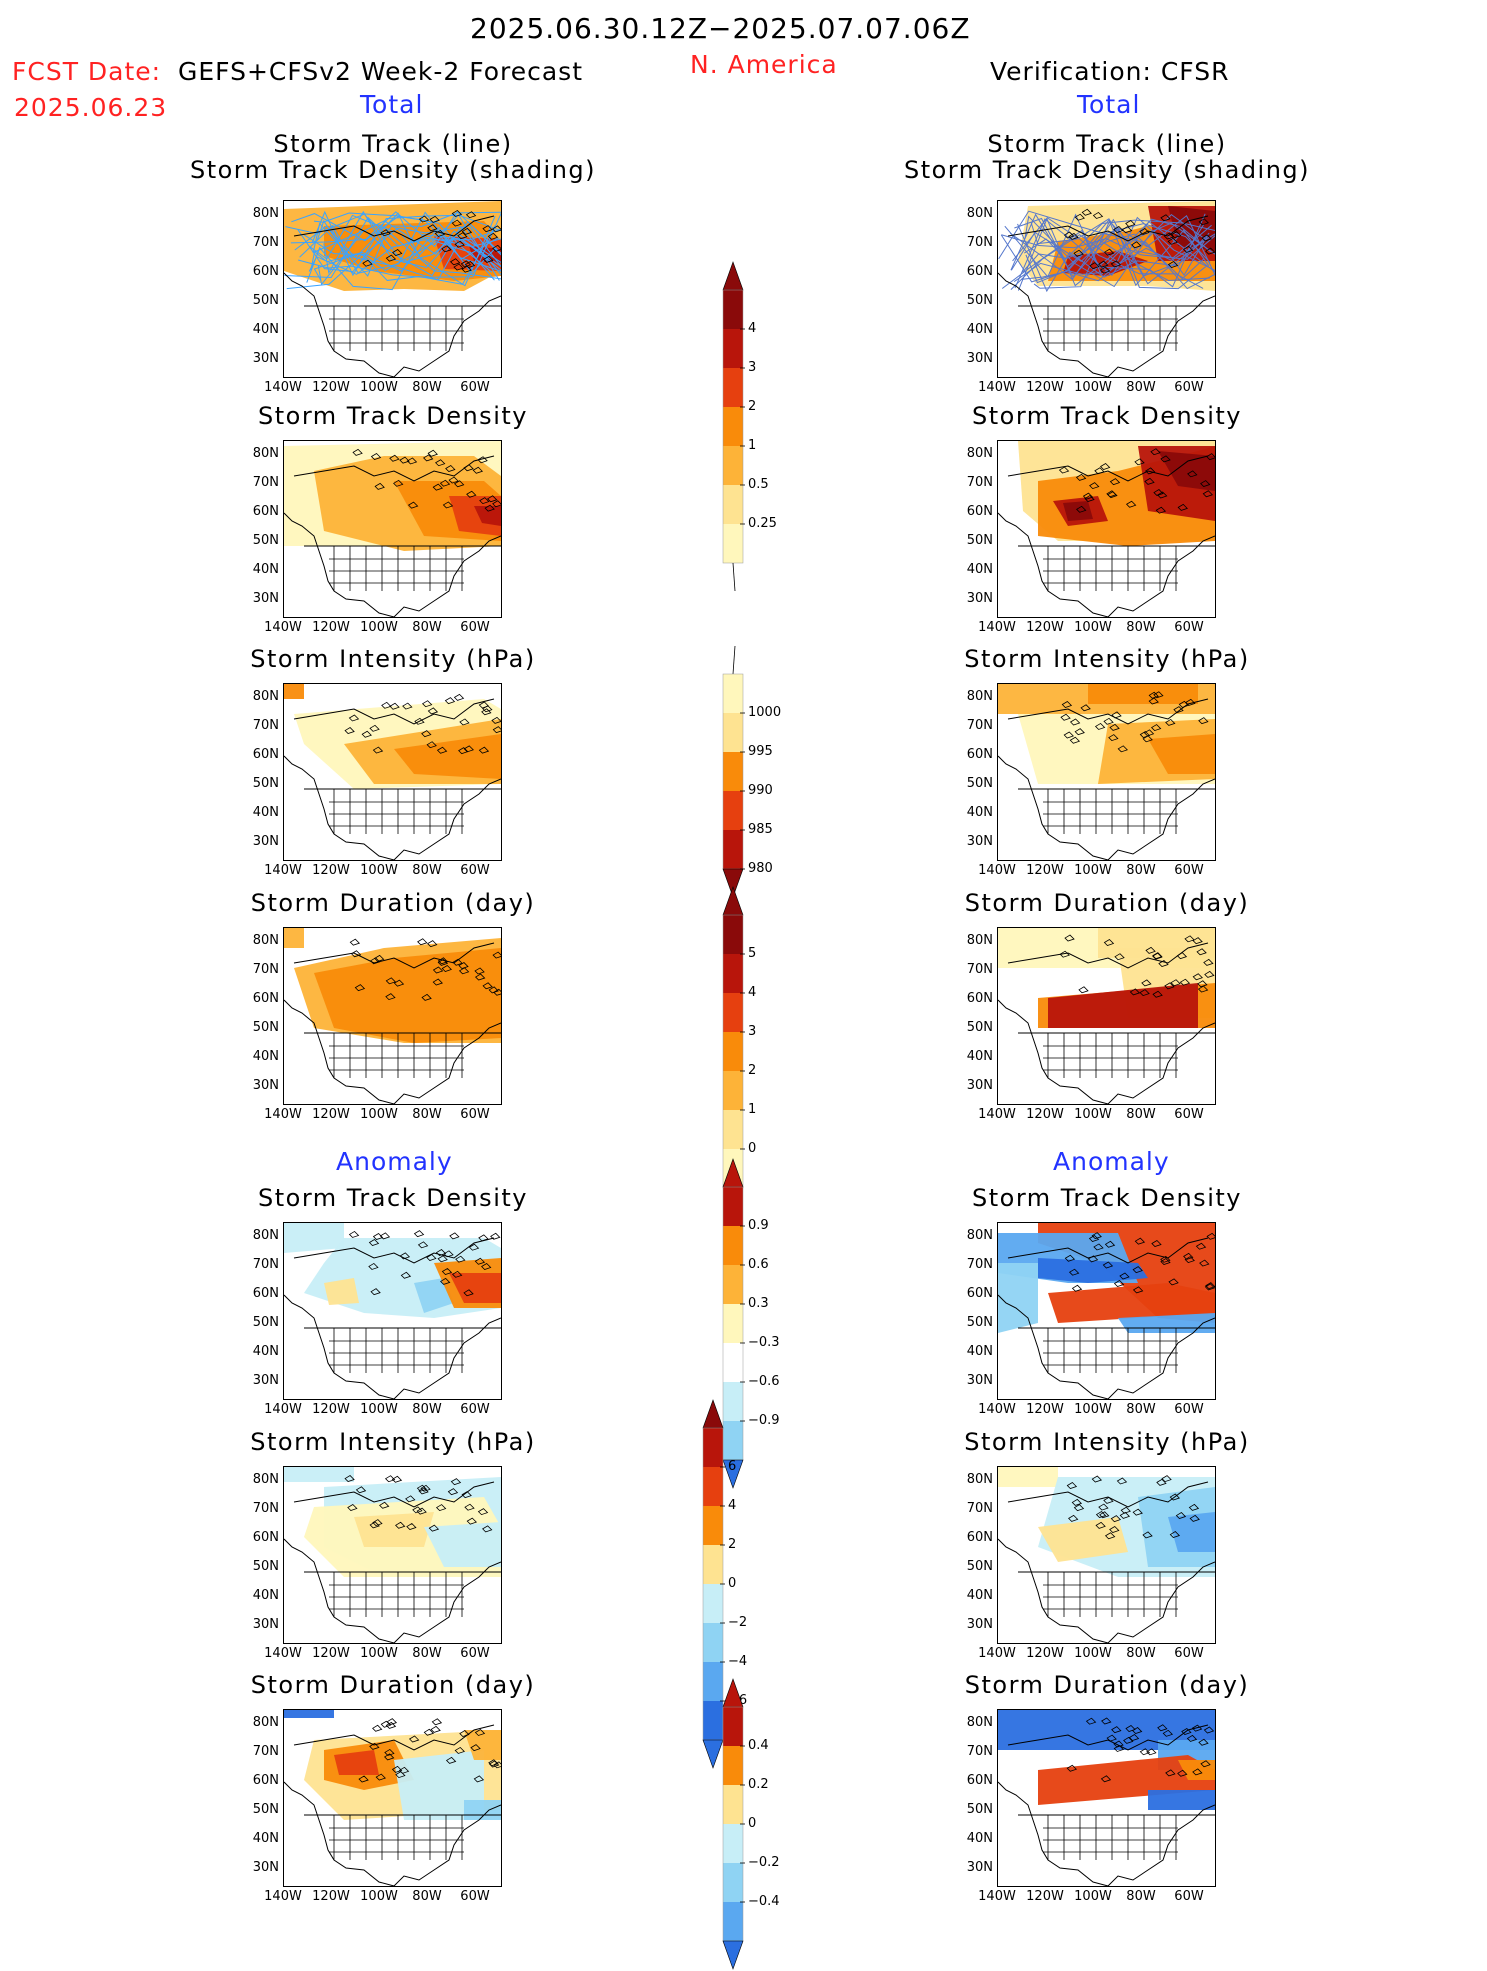 This screenshot has width=1487, height=1971. Describe the element at coordinates (762, 523) in the screenshot. I see `colorbar-label: 0.25` at that location.